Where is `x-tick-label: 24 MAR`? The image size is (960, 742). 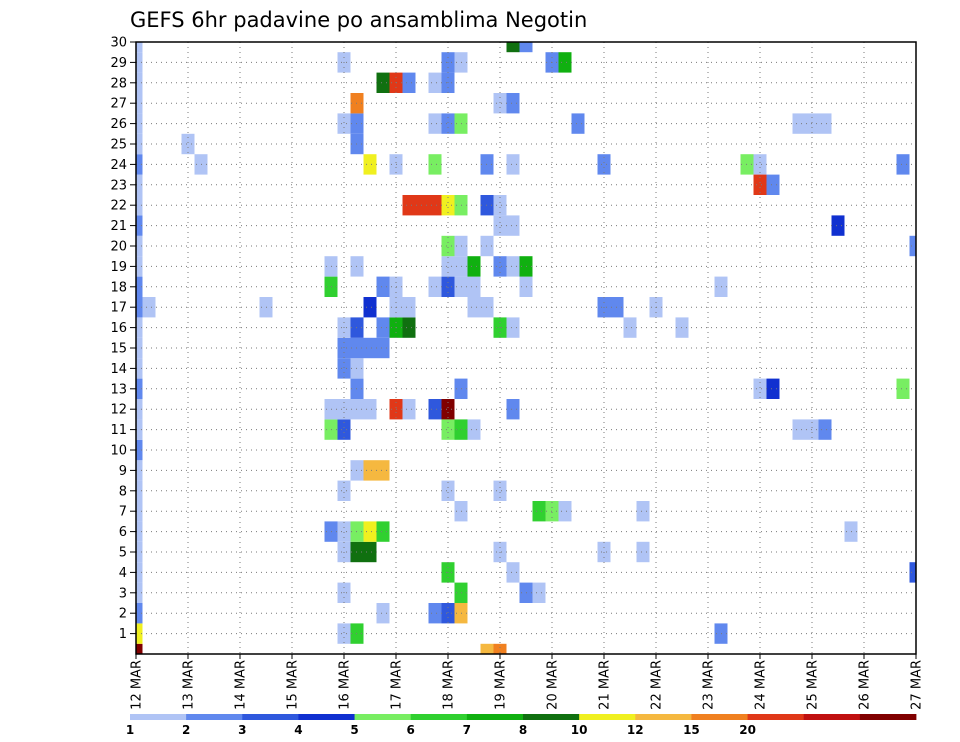 x-tick-label: 24 MAR is located at coordinates (761, 685).